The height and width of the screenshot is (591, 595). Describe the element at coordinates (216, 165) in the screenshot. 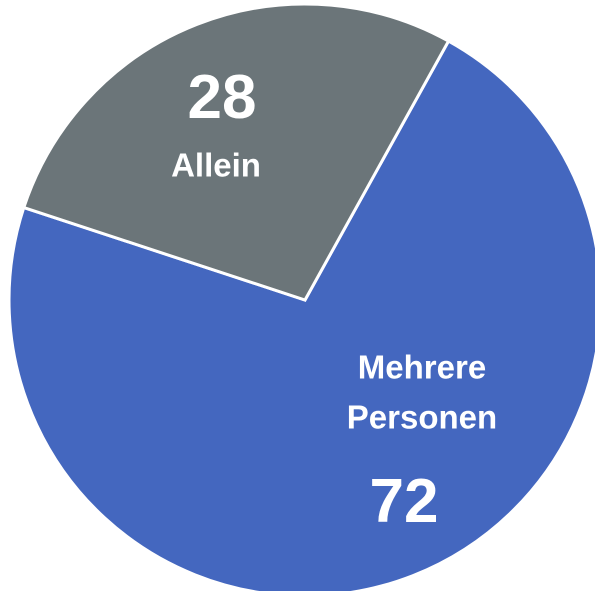

I see `slice-label: Allein` at that location.